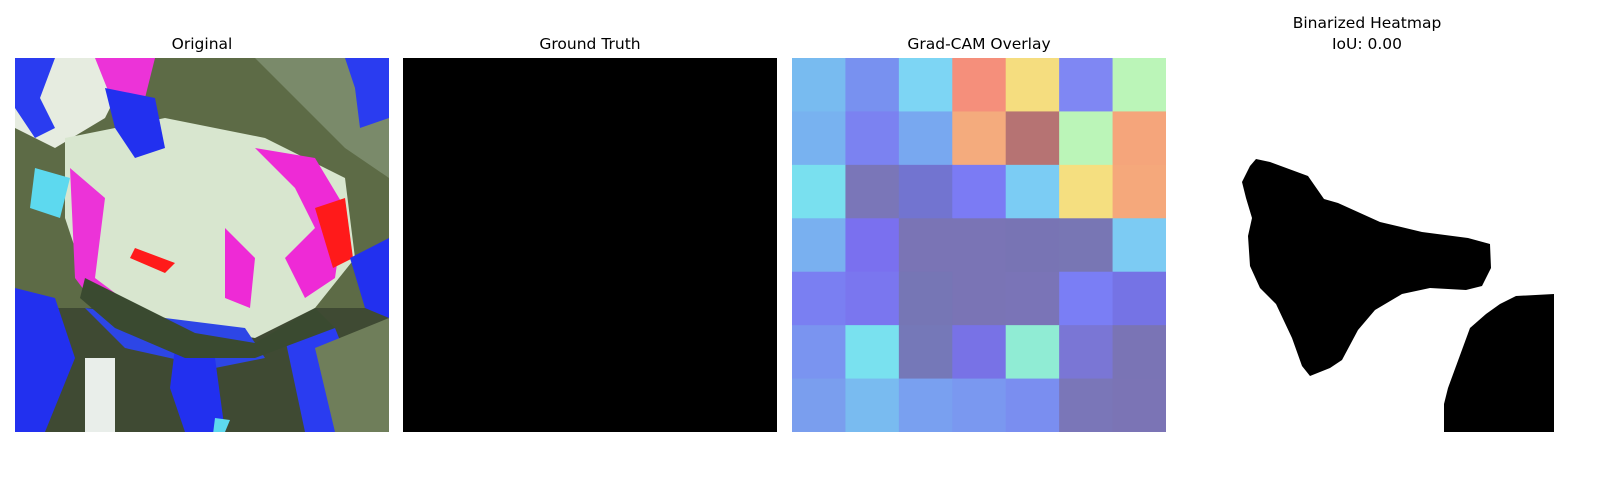 This screenshot has width=1600, height=500. I want to click on panel-title-binarized: Binarized Heatmap, so click(1367, 23).